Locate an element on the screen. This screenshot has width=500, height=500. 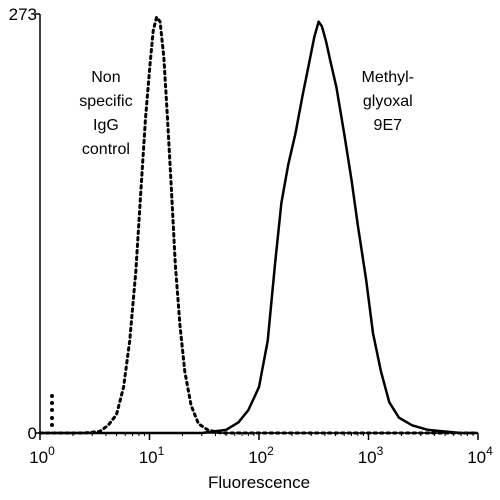
x-tick-label: 10⁴ is located at coordinates (480, 455).